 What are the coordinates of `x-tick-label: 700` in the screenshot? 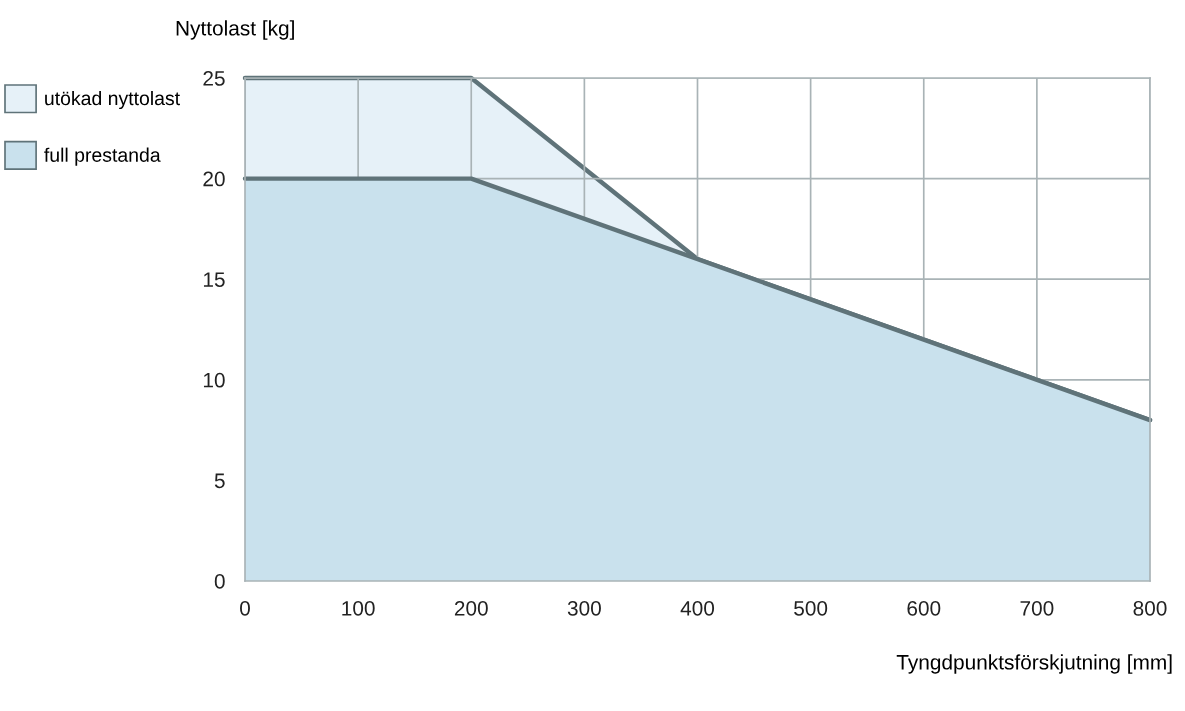 It's located at (1037, 608).